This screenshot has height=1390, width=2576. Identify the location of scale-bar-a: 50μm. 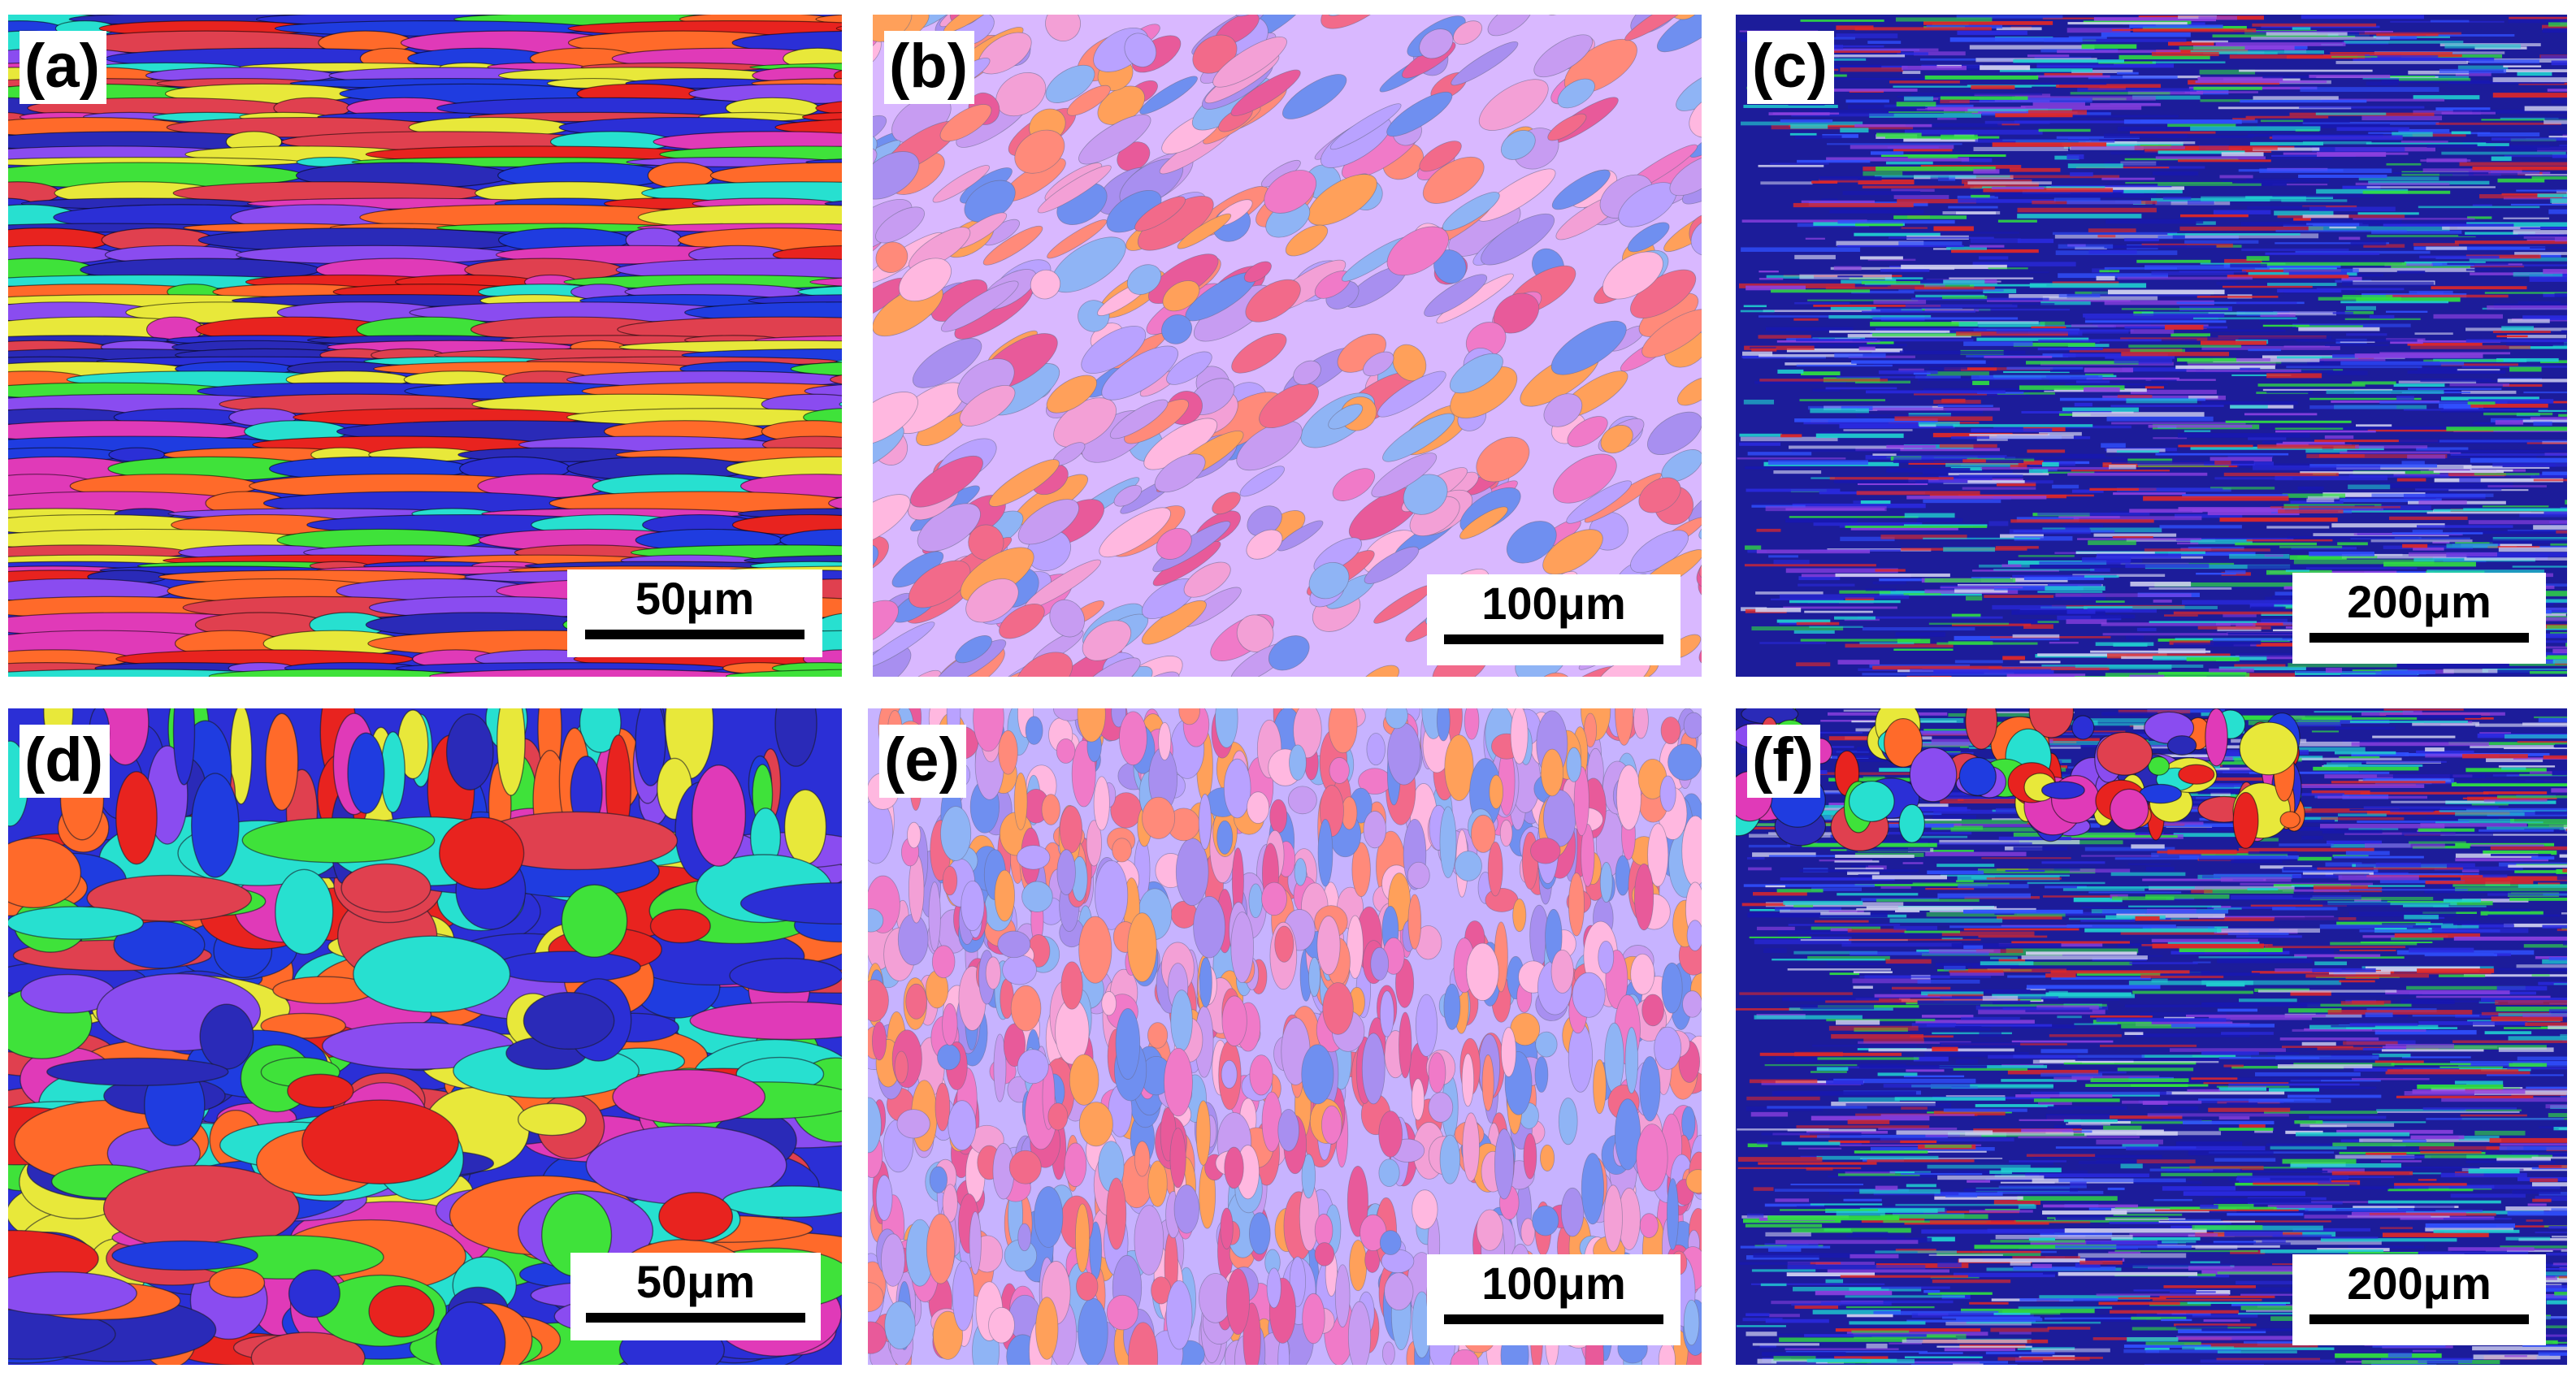
(694, 613).